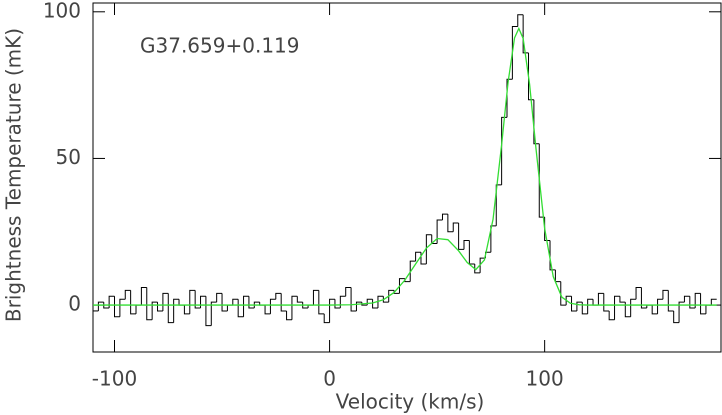 This screenshot has height=415, width=722. What do you see at coordinates (62, 11) in the screenshot?
I see `y-tick-label: 100` at bounding box center [62, 11].